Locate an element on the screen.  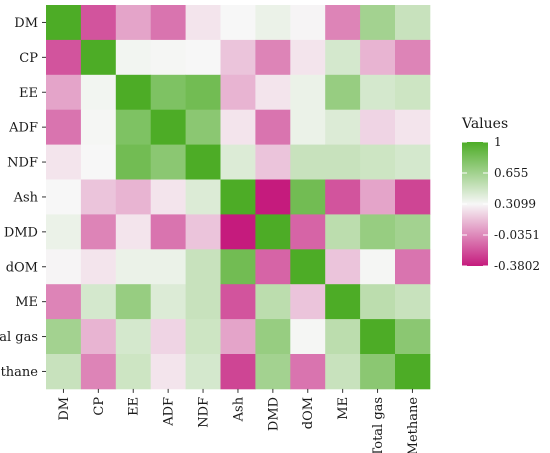
y-tick-label: ME is located at coordinates (26, 302).